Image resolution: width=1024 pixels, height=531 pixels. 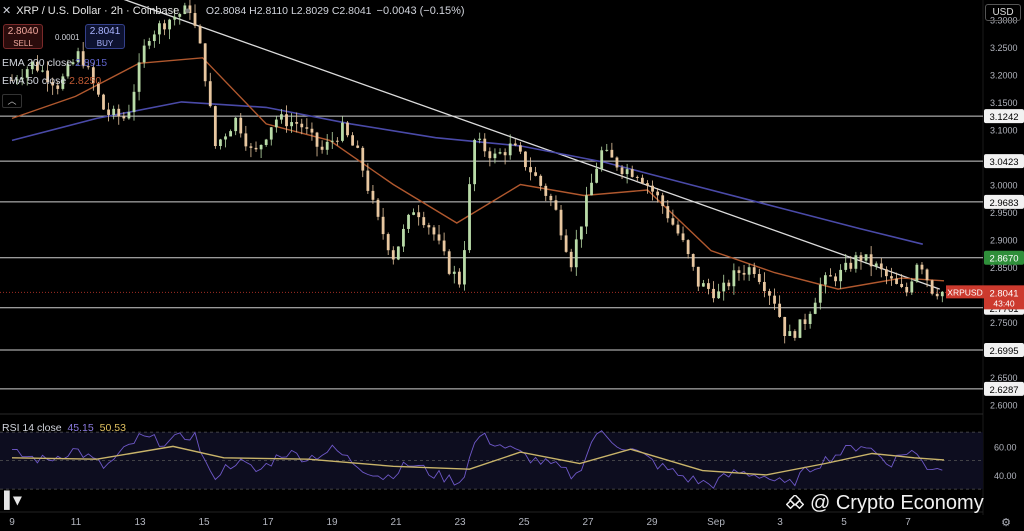 I want to click on spread-value: 0.0001, so click(x=67, y=37).